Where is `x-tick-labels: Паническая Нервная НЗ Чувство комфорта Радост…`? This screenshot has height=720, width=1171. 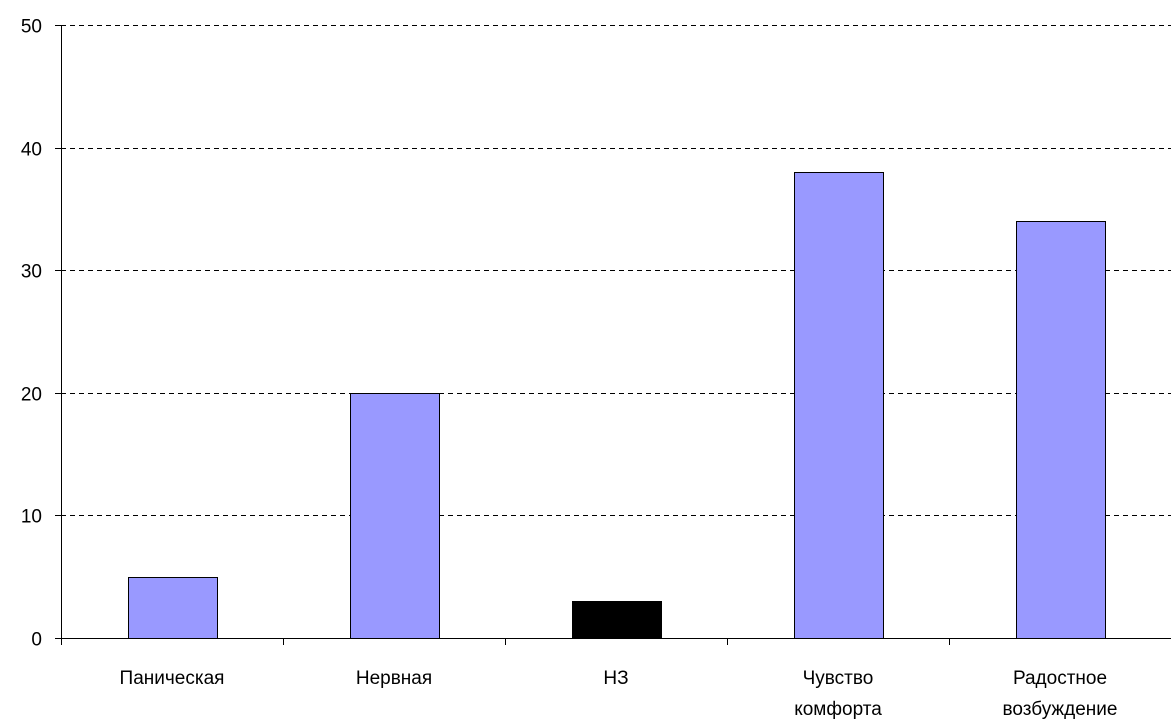
x-tick-labels: Паническая Нервная НЗ Чувство комфорта Радост… is located at coordinates (619, 694).